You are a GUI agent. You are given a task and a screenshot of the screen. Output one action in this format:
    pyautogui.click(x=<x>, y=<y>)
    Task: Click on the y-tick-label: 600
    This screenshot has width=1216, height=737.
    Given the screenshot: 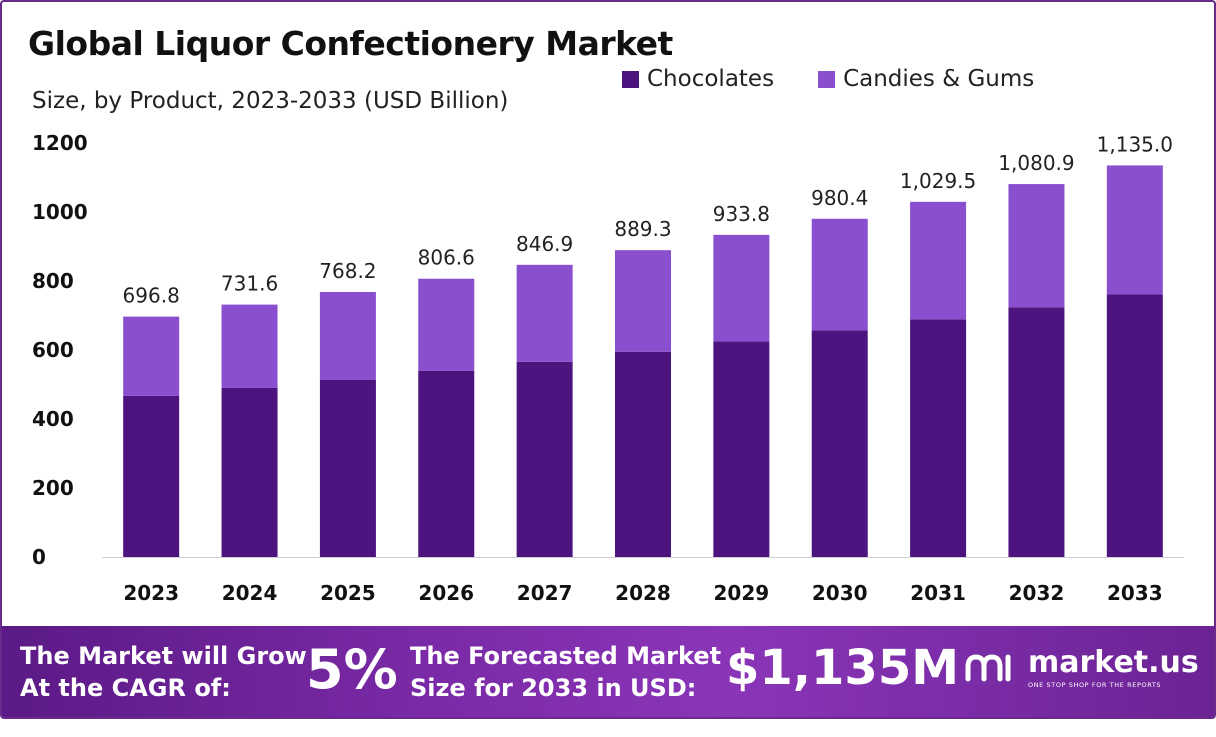 What is the action you would take?
    pyautogui.click(x=53, y=350)
    